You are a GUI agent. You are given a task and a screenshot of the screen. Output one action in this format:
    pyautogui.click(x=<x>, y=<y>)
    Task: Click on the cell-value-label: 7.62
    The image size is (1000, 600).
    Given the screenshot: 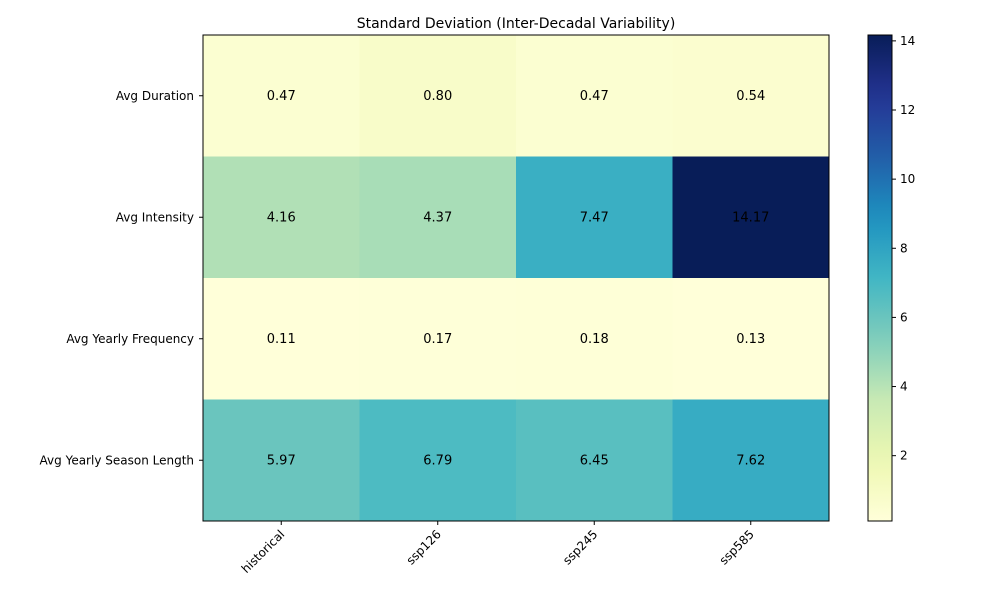 What is the action you would take?
    pyautogui.click(x=750, y=460)
    